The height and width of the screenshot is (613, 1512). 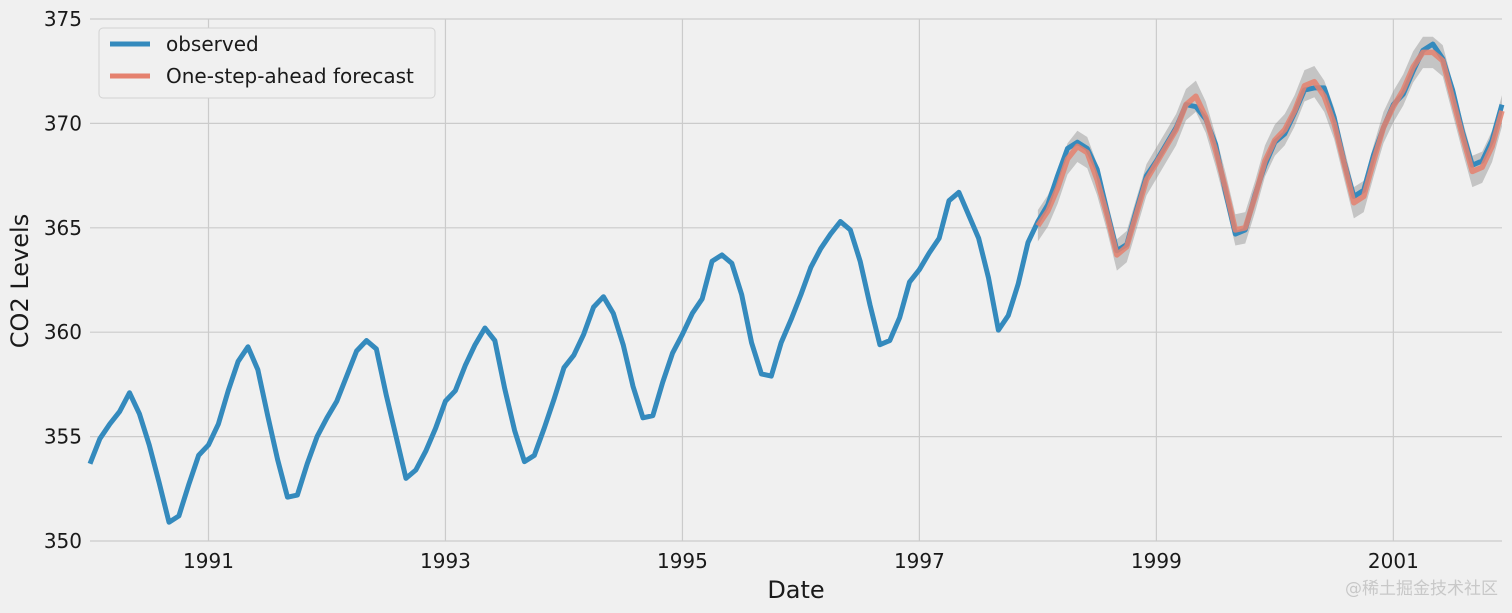 I want to click on x-tick-label: 1991, so click(x=208, y=561).